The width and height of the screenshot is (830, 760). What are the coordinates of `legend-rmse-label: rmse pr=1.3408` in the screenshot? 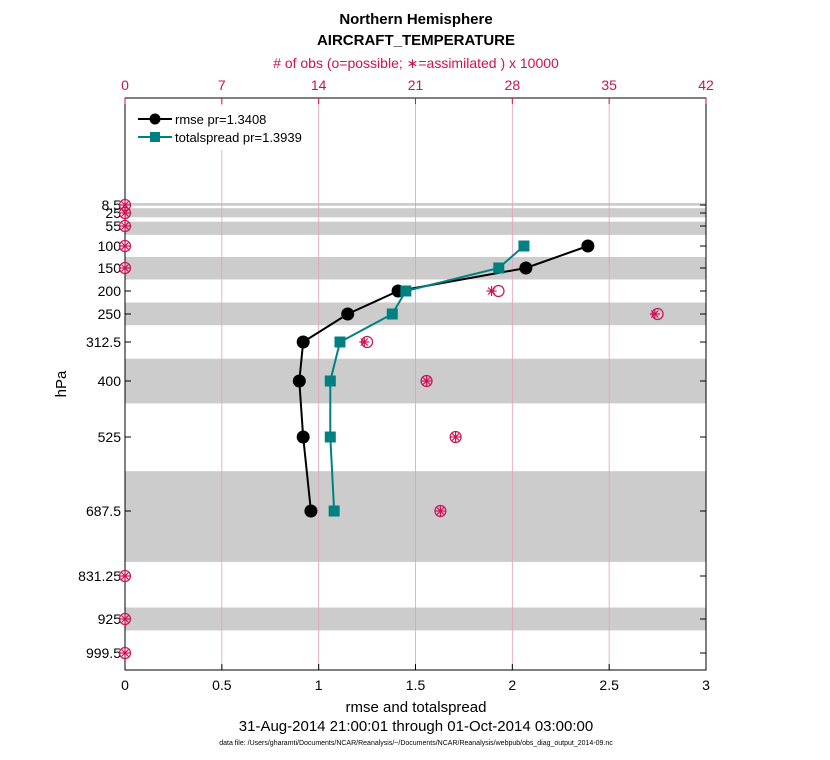 It's located at (220, 119).